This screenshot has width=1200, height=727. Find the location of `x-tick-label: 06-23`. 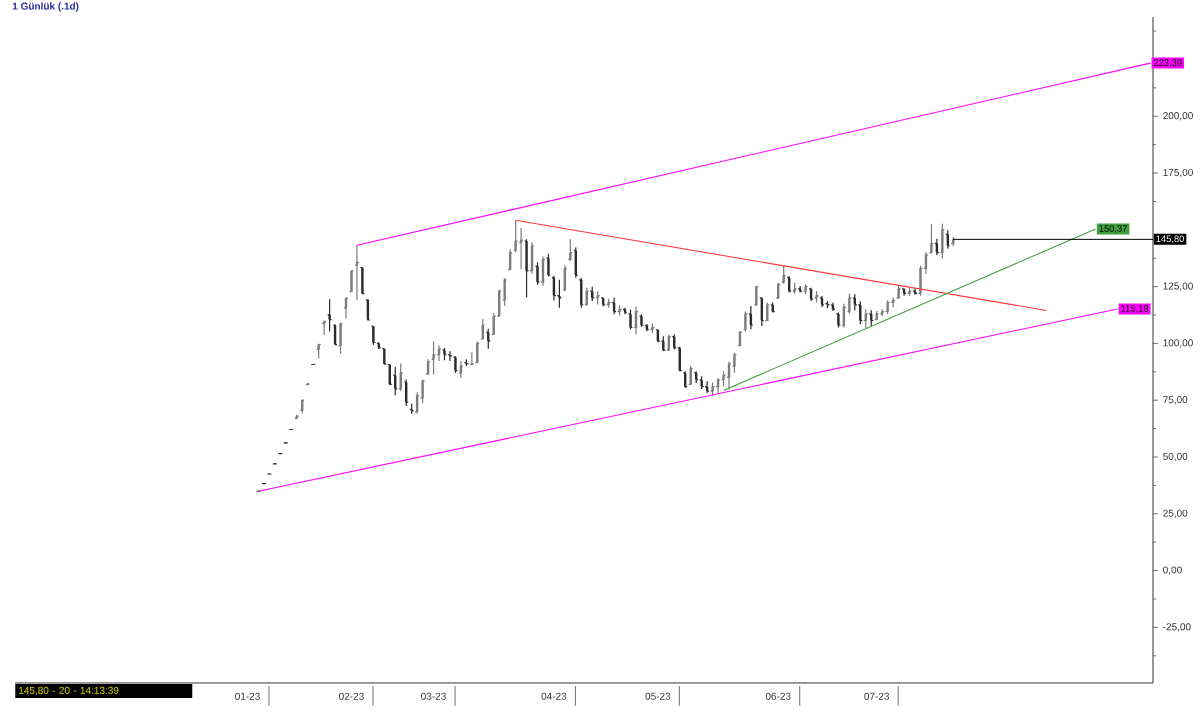

x-tick-label: 06-23 is located at coordinates (778, 696).